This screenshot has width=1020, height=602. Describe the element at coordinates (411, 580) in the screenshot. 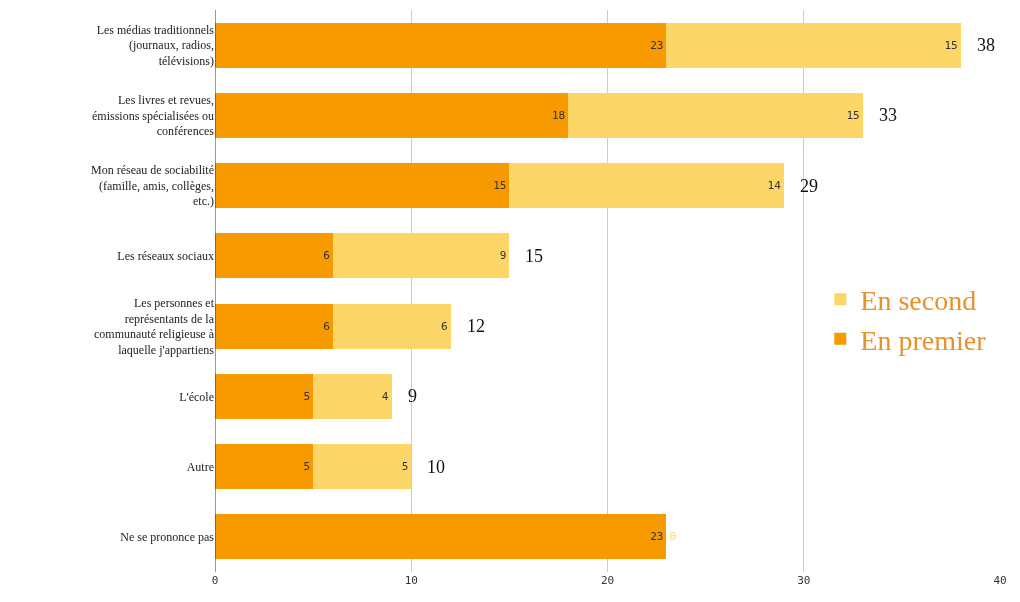

I see `x-tick-label: 10` at that location.